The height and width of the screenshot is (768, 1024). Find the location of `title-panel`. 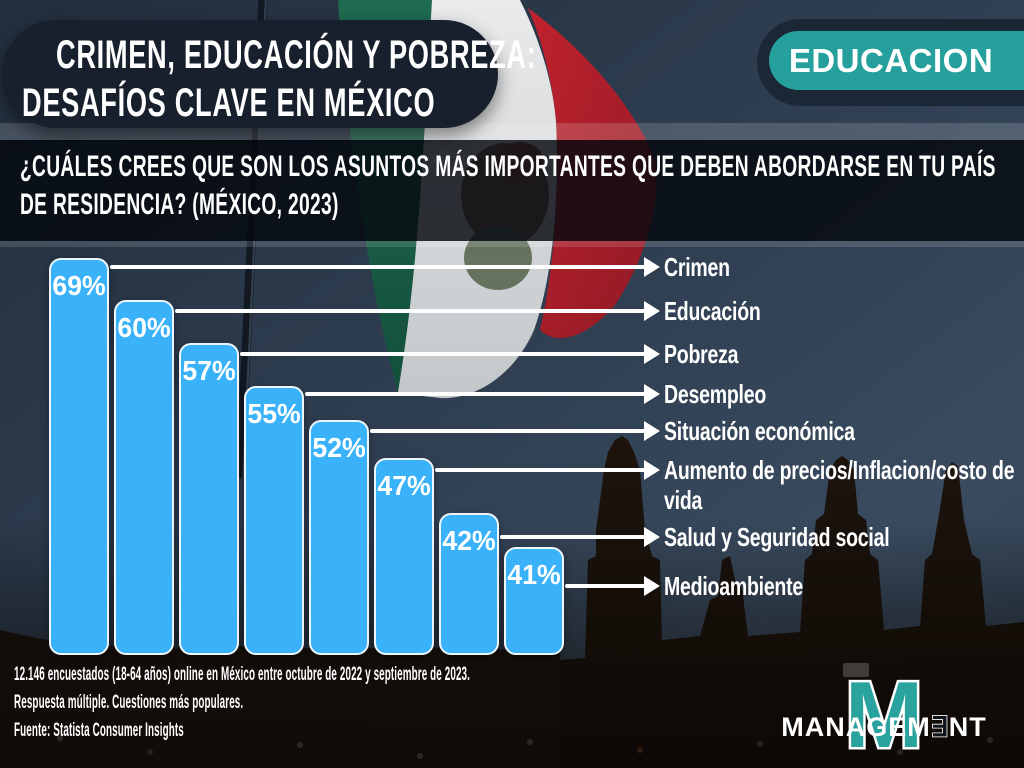

title-panel is located at coordinates (250, 74).